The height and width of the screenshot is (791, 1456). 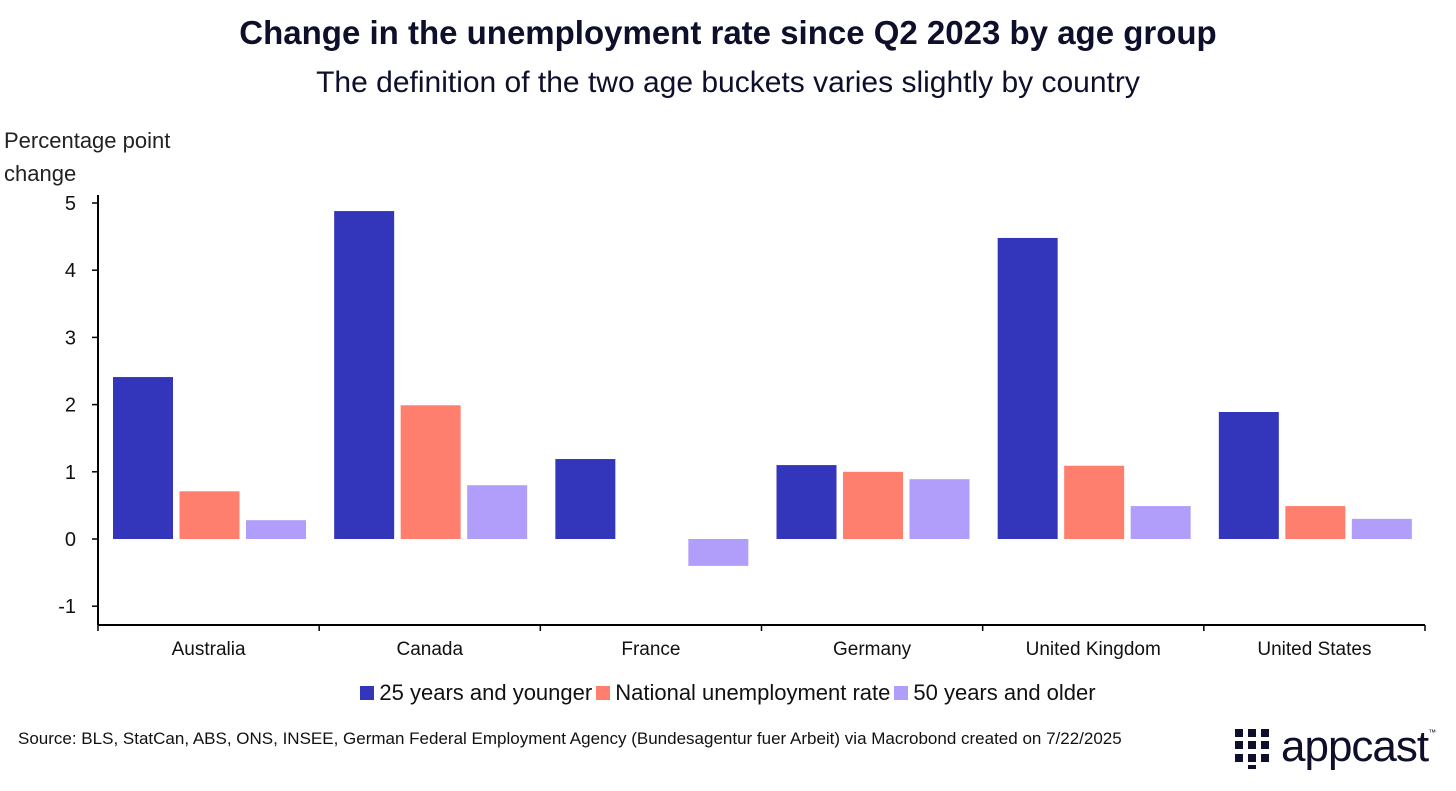 What do you see at coordinates (486, 692) in the screenshot?
I see `legend-label: 25 years and younger` at bounding box center [486, 692].